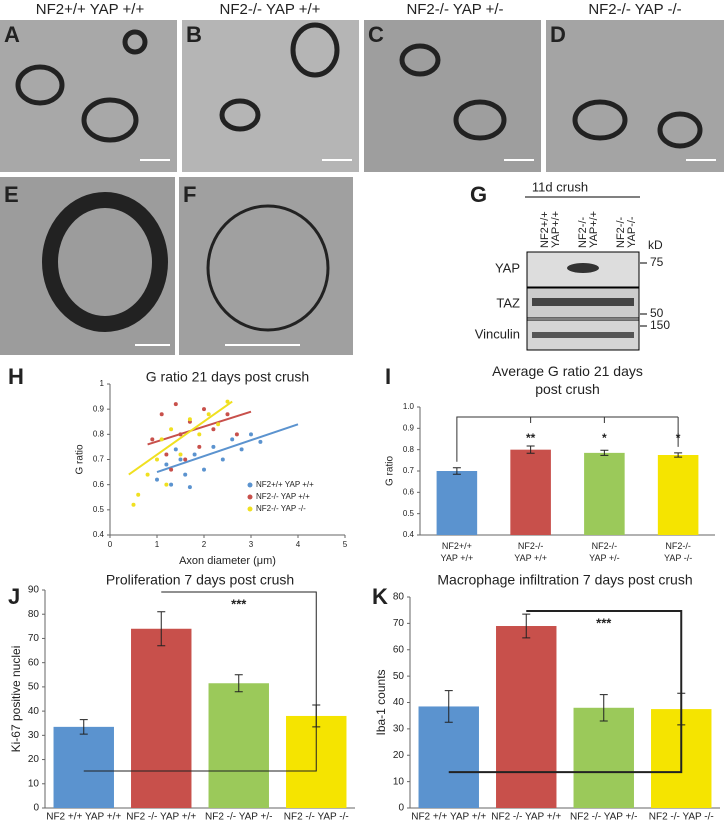  Describe the element at coordinates (14, 596) in the screenshot. I see `panel-letter: J` at that location.